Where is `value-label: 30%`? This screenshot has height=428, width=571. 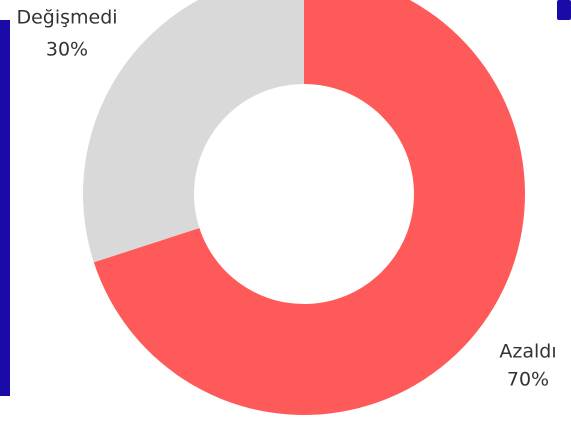
value-label: 30% is located at coordinates (67, 50).